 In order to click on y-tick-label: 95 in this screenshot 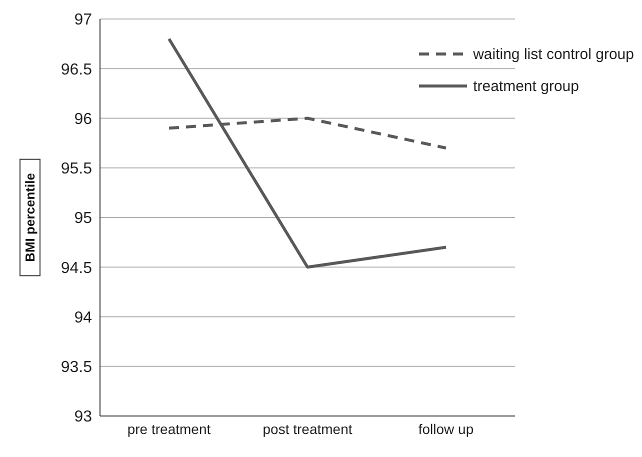, I will do `click(83, 219)`.